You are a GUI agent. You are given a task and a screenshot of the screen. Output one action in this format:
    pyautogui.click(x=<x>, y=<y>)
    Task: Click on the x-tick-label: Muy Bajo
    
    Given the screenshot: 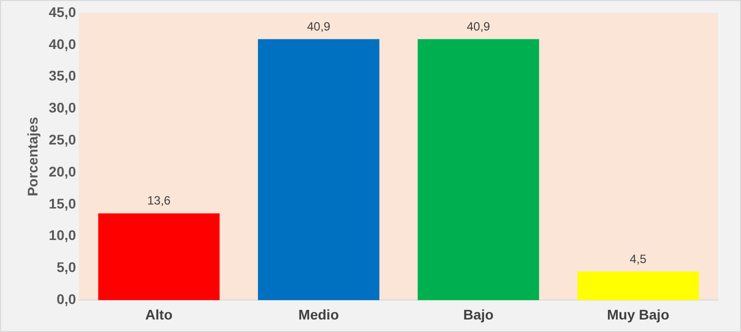 What is the action you would take?
    pyautogui.click(x=638, y=314)
    